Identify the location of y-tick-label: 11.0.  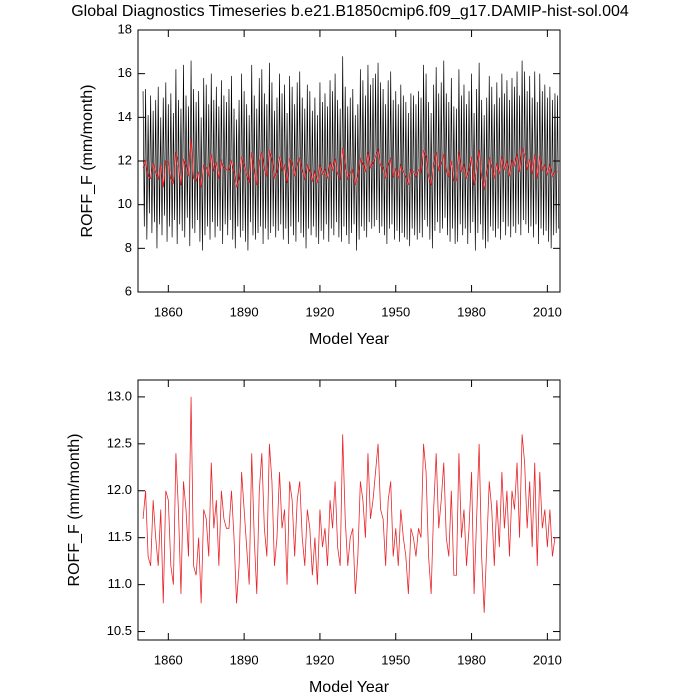
(120, 583).